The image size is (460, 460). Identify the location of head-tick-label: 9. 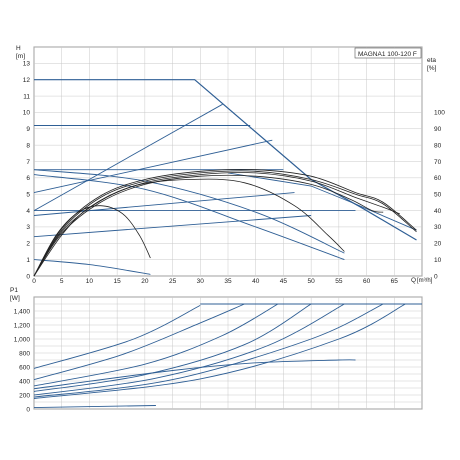
(28, 129).